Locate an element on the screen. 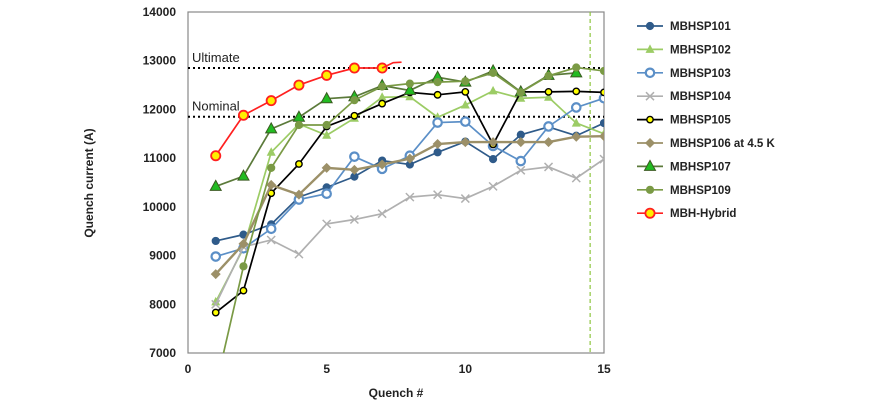  legend-item: MBHSP101 is located at coordinates (684, 27).